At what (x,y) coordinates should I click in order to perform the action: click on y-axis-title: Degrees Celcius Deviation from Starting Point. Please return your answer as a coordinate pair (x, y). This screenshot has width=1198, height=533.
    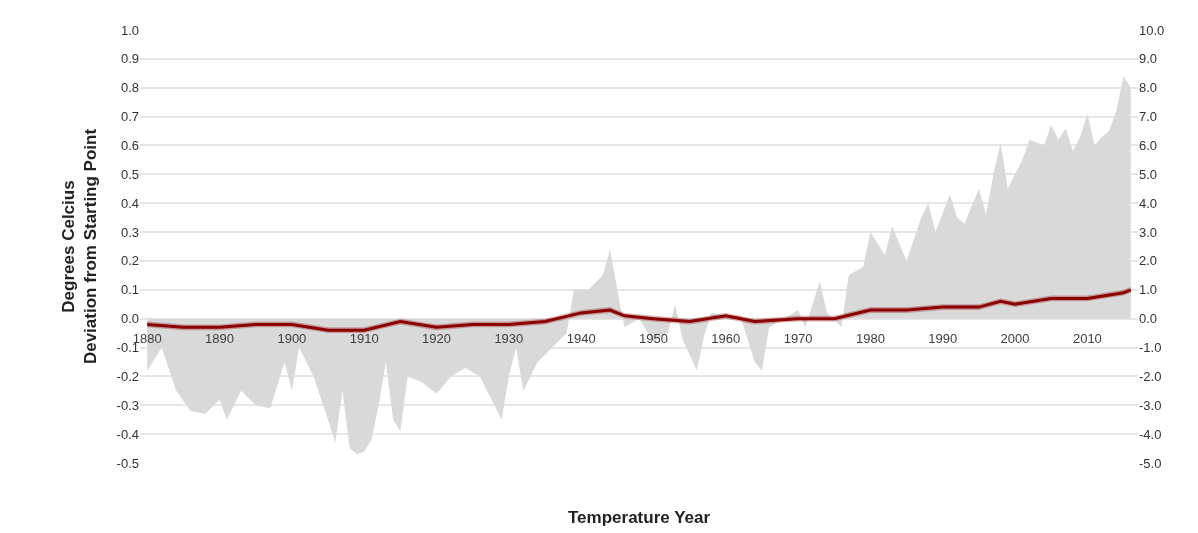
    Looking at the image, I should click on (80, 246).